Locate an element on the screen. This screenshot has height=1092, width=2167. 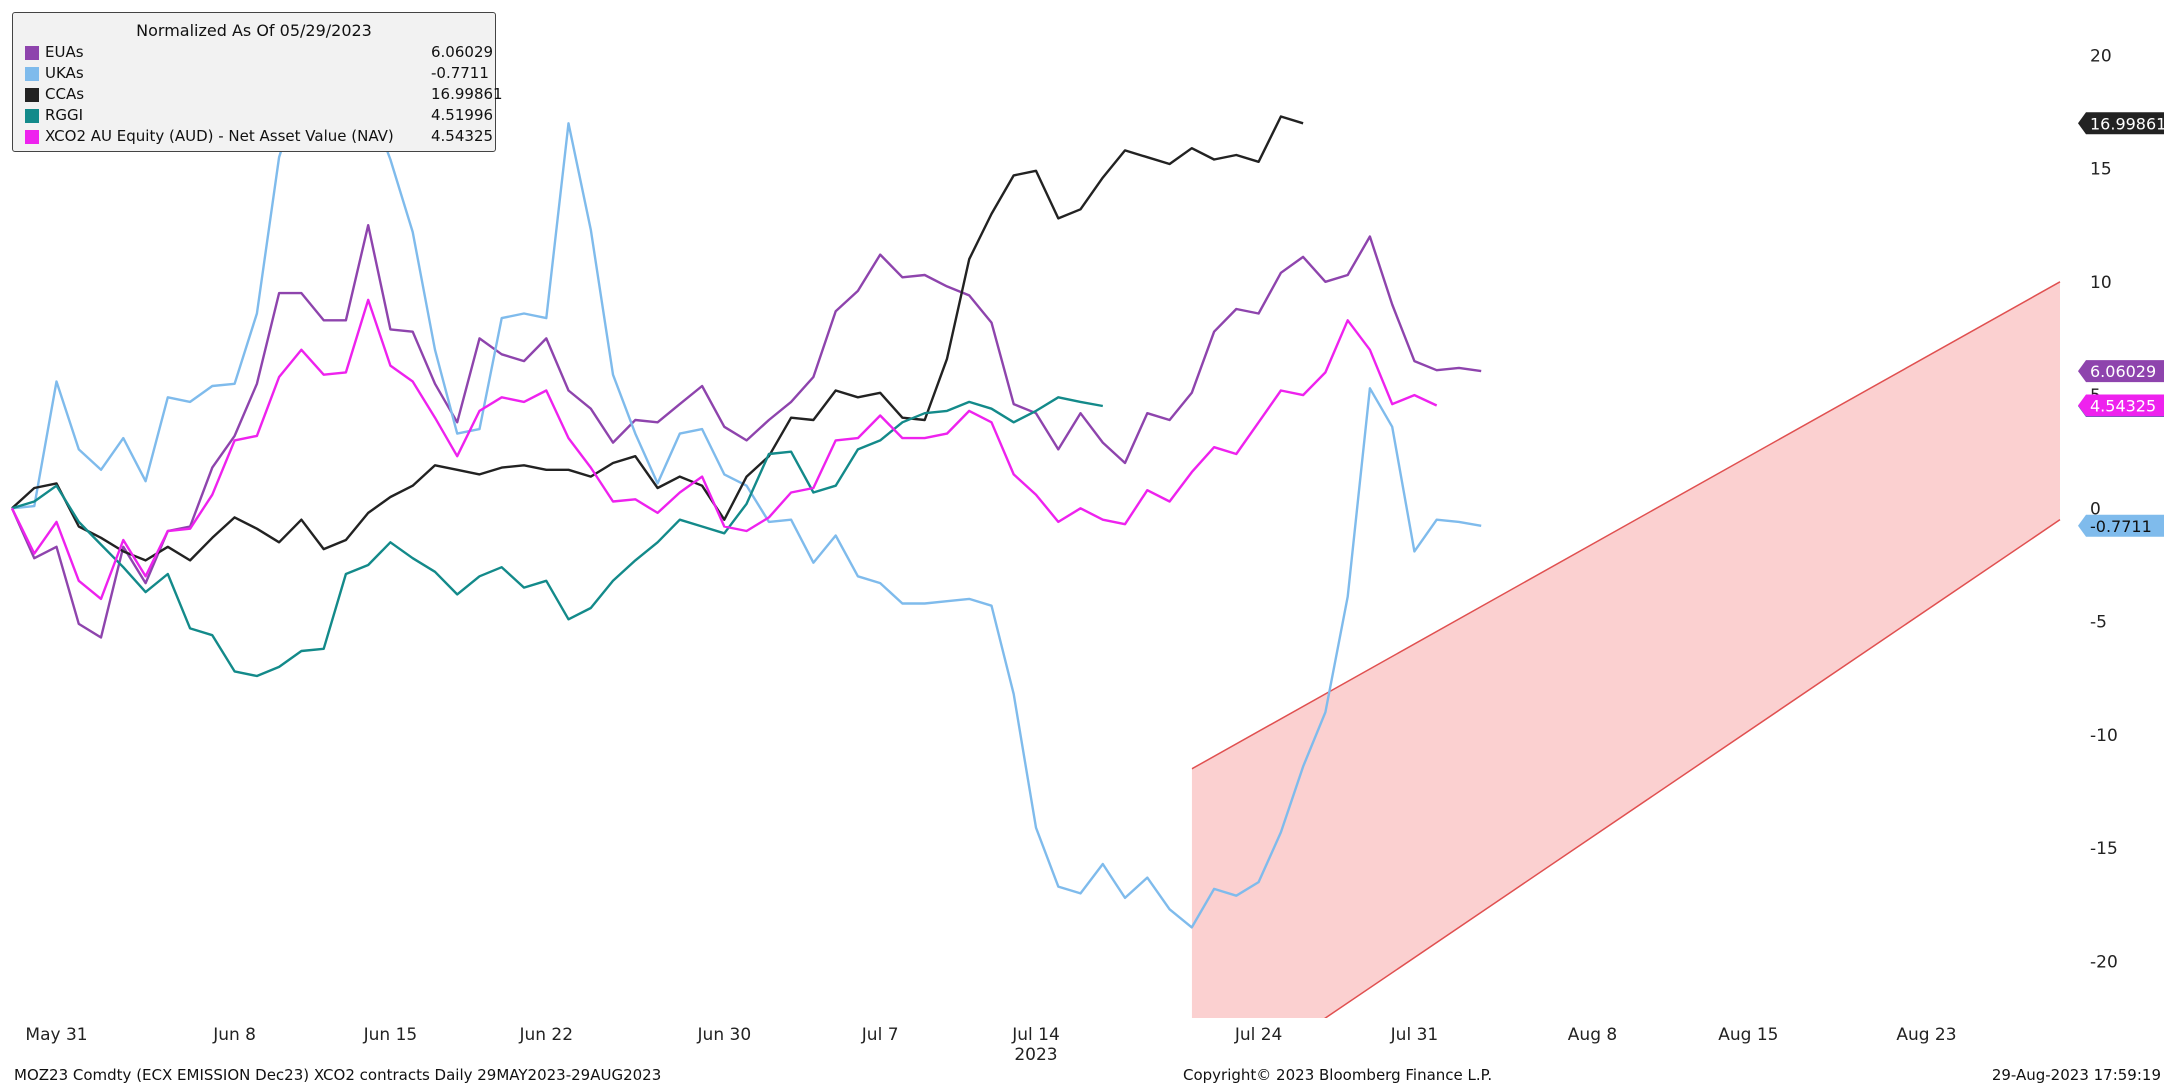
y-tick-label: 20 is located at coordinates (2101, 56).